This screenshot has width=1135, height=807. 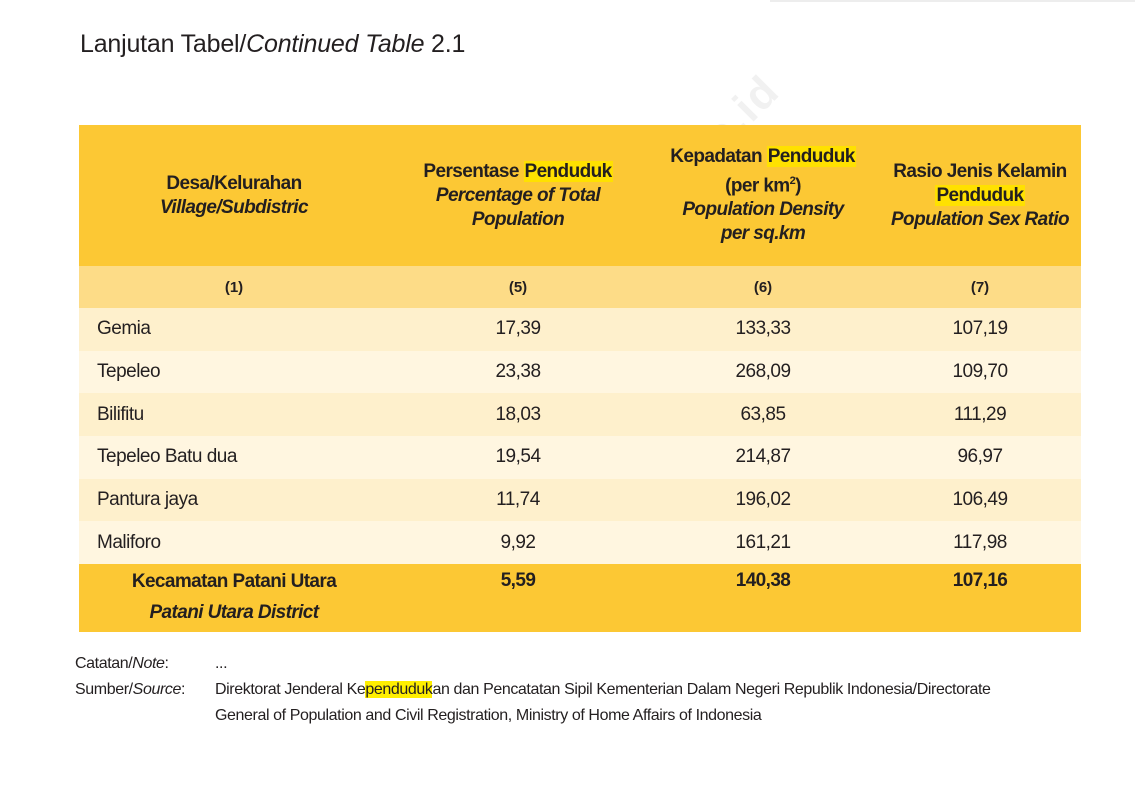 What do you see at coordinates (104, 689) in the screenshot?
I see `source-label-id: Sumber/` at bounding box center [104, 689].